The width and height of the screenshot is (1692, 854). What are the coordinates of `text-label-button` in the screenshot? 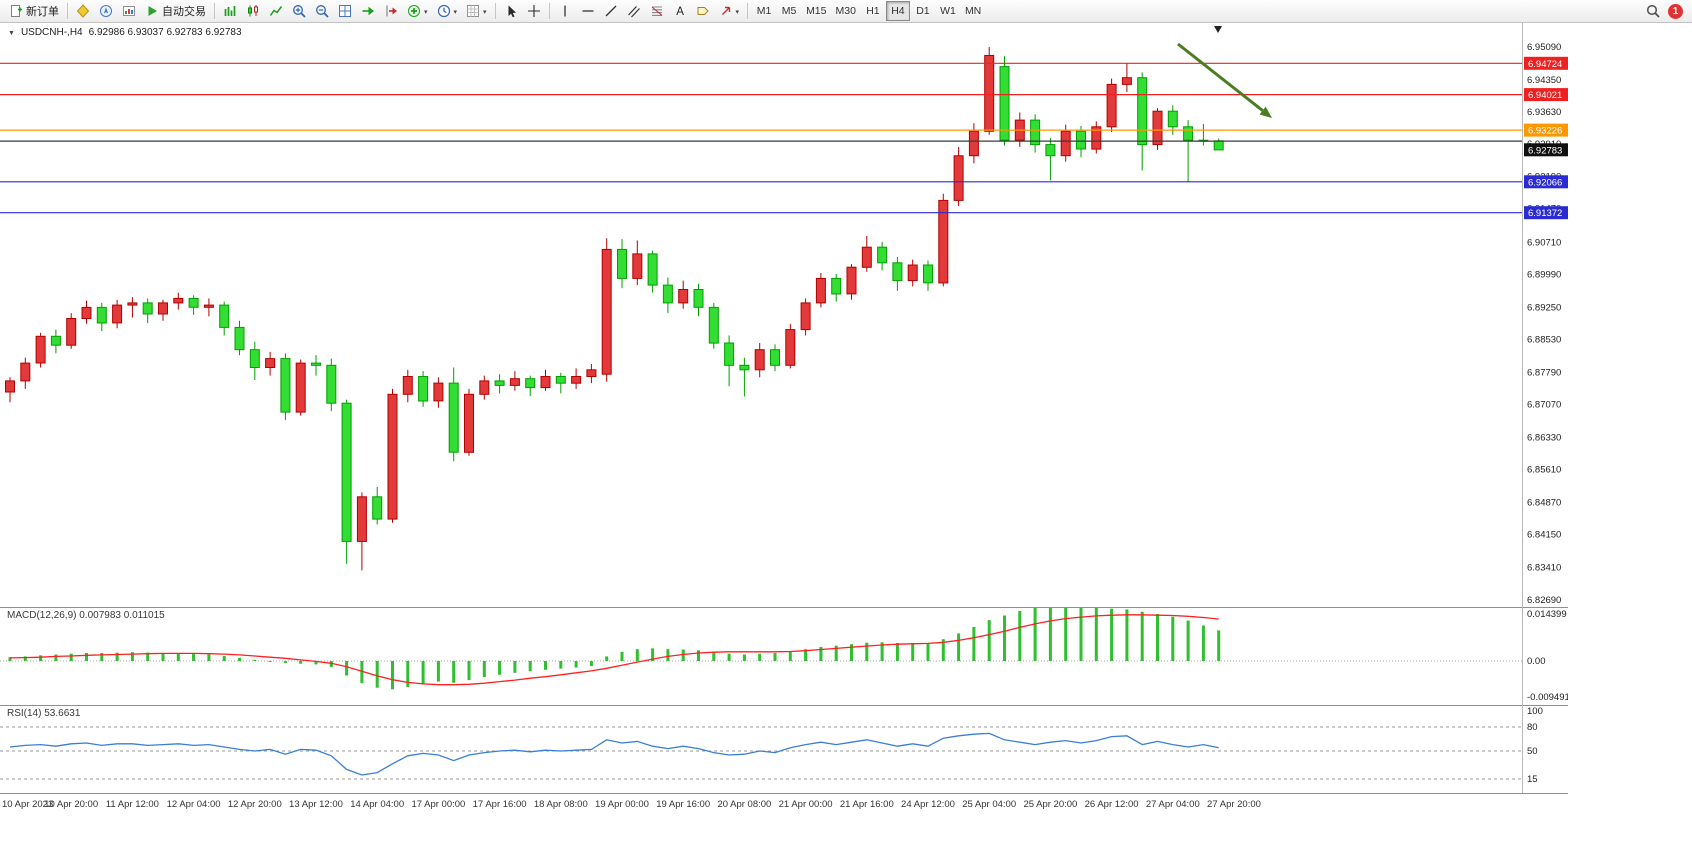 It's located at (703, 11).